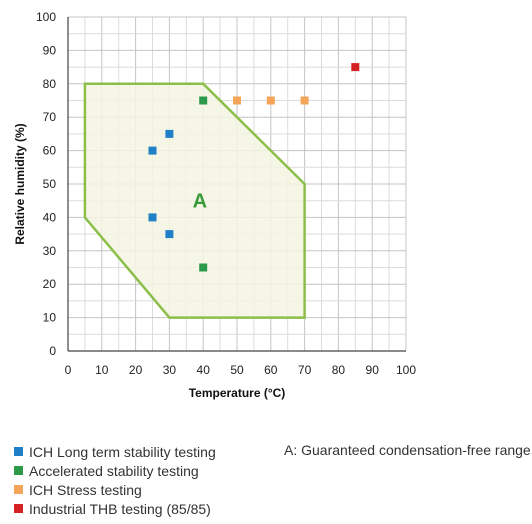  What do you see at coordinates (204, 370) in the screenshot?
I see `x-tick-label: 40` at bounding box center [204, 370].